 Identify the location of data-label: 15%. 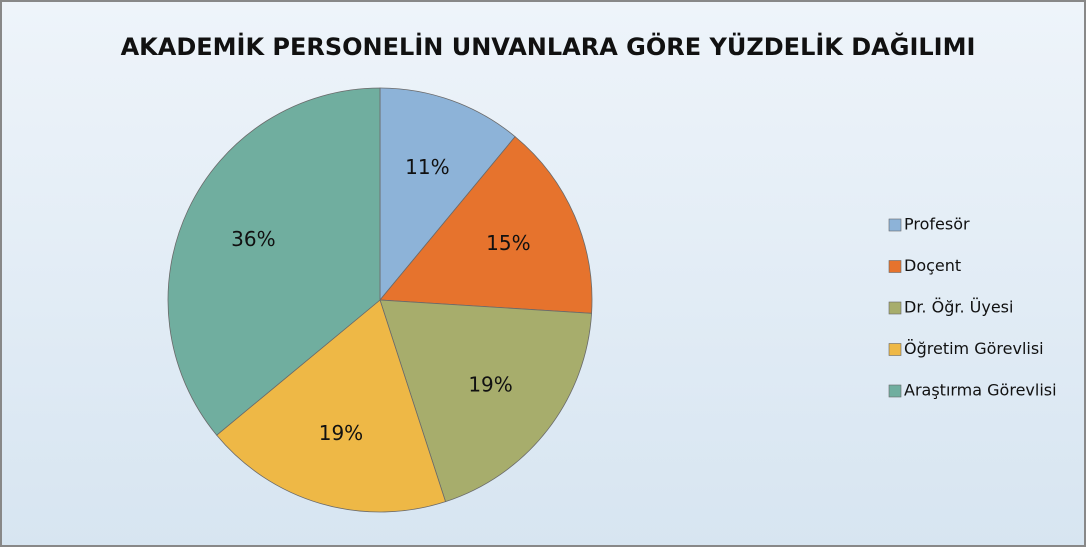
(508, 243).